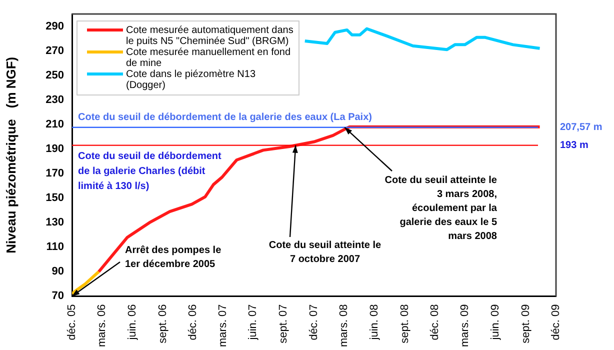  Describe the element at coordinates (72, 322) in the screenshot. I see `x-tick-label: déc. 05` at that location.